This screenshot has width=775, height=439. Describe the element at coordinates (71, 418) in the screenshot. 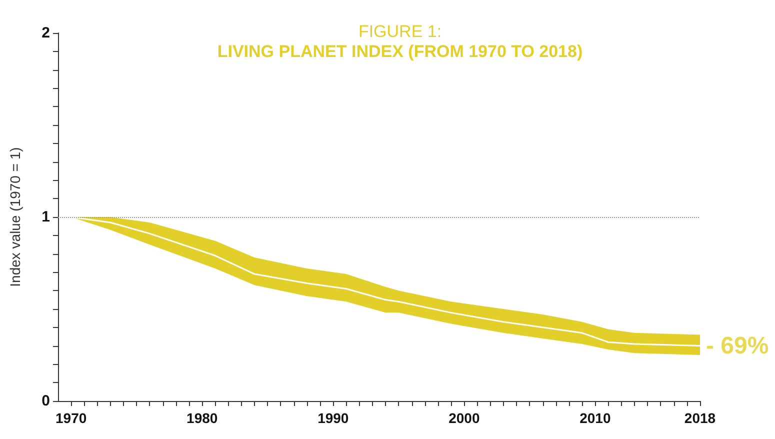

I see `x-tick-label: 1970` at that location.